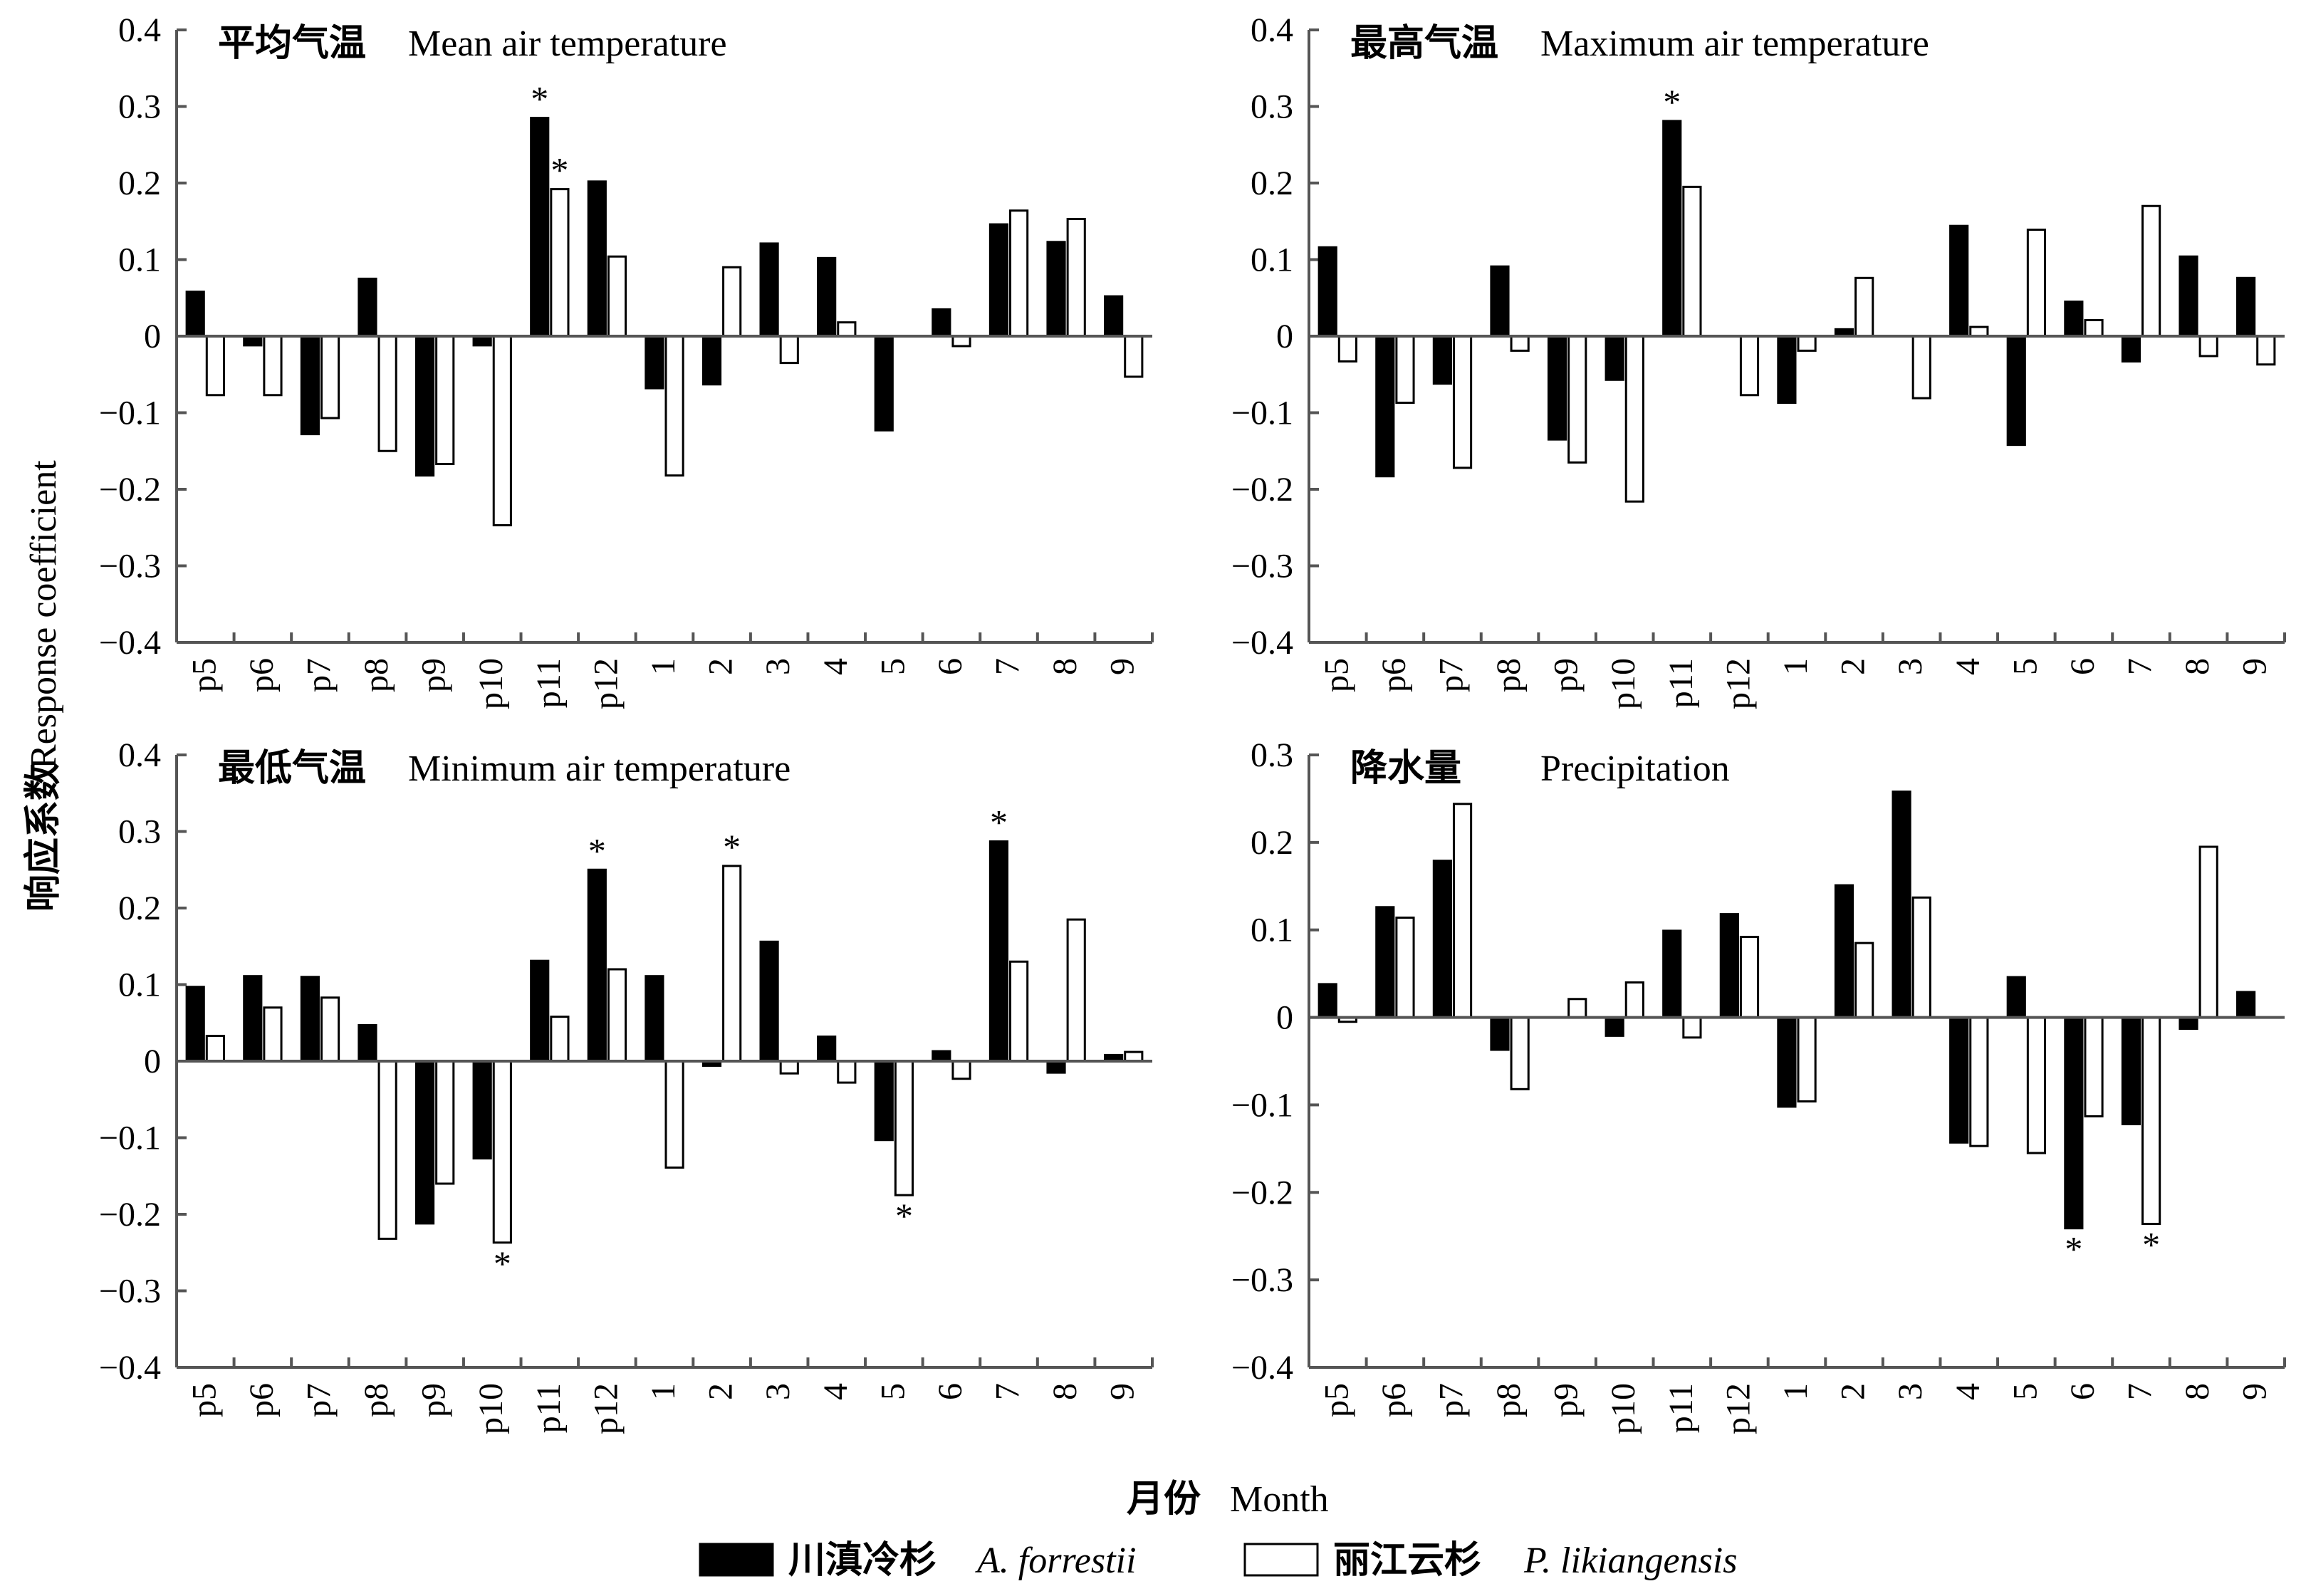 This screenshot has width=2301, height=1596. What do you see at coordinates (1218, 1560) in the screenshot?
I see `legend: 川滇冷杉 A. forrestii 丽江云杉 P. likiangensis` at bounding box center [1218, 1560].